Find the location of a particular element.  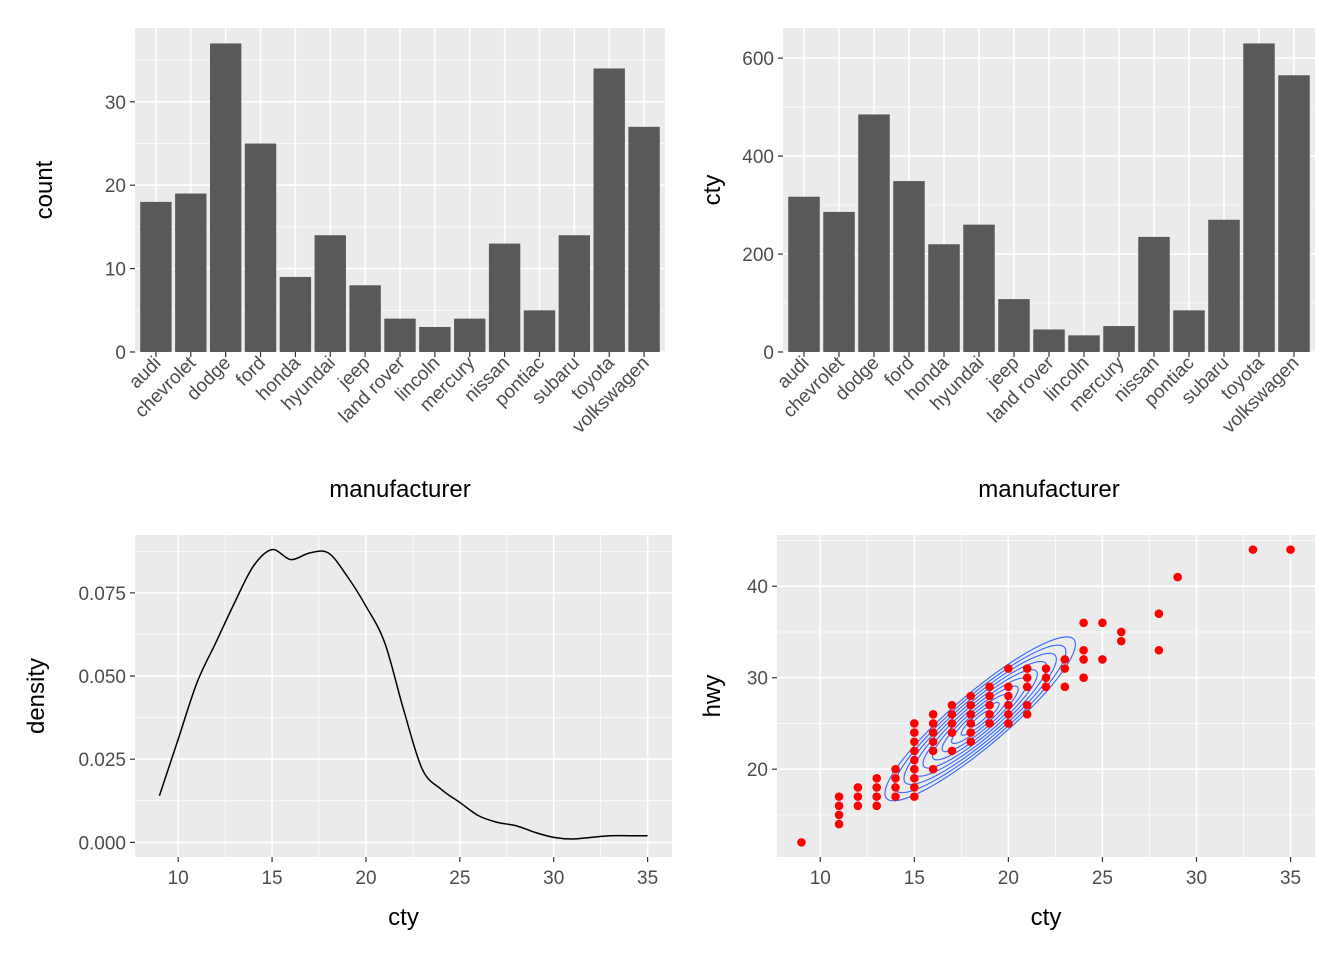

x-tick-label: 15 is located at coordinates (271, 878).